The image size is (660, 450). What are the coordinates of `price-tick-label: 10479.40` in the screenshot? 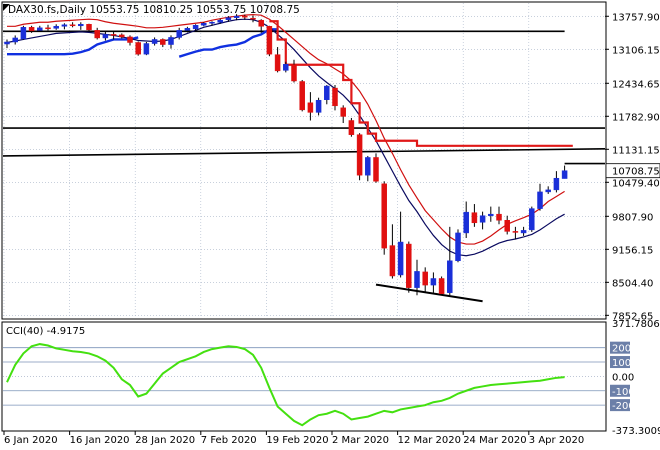 It's located at (636, 183).